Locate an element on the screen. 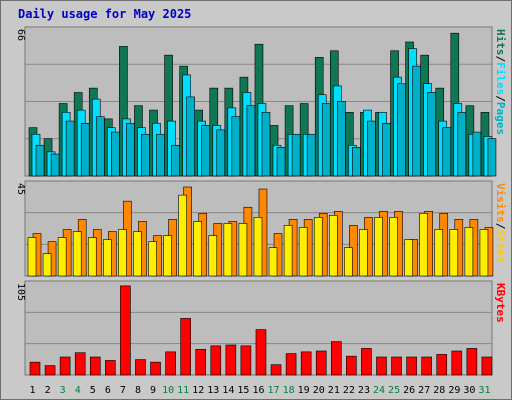 The image size is (512, 400). x-label-16: 16 is located at coordinates (258, 390).